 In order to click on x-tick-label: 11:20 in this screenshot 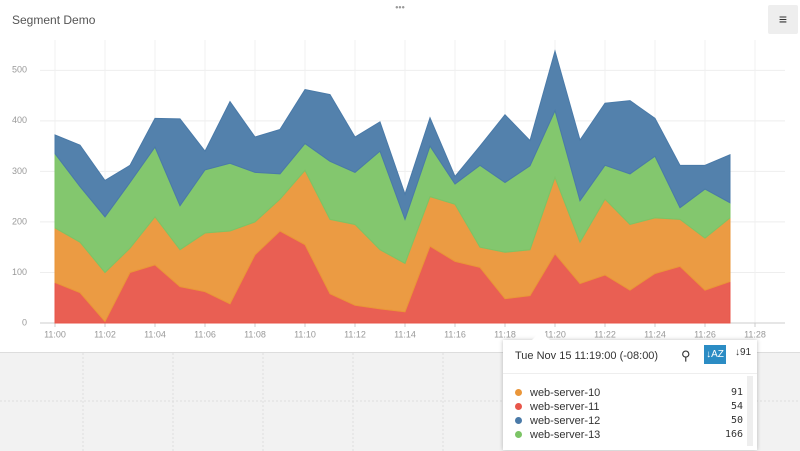, I will do `click(555, 334)`.